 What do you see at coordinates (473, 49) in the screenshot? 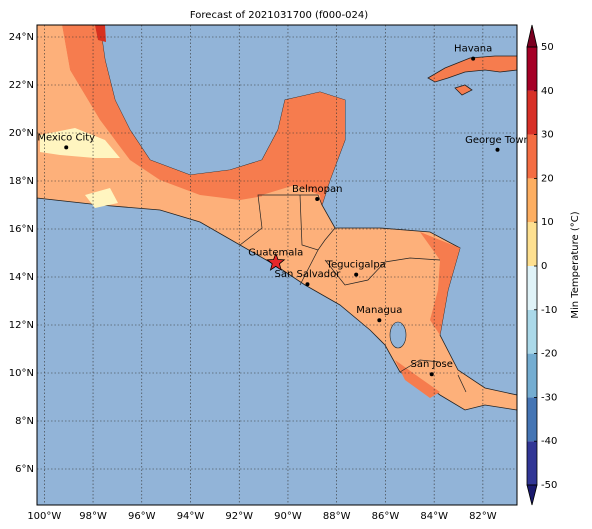
I see `city-label: Havana` at bounding box center [473, 49].